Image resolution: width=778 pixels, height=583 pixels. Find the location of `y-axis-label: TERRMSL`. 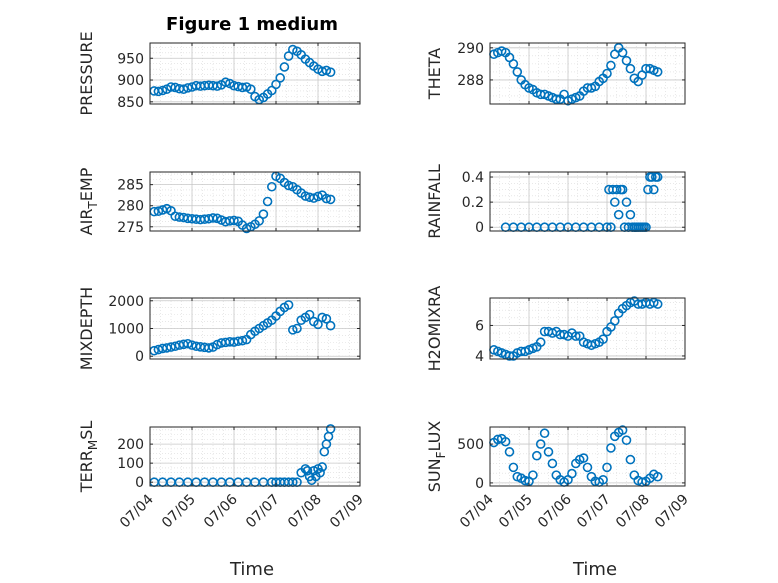

y-axis-label: TERRMSL is located at coordinates (88, 457).